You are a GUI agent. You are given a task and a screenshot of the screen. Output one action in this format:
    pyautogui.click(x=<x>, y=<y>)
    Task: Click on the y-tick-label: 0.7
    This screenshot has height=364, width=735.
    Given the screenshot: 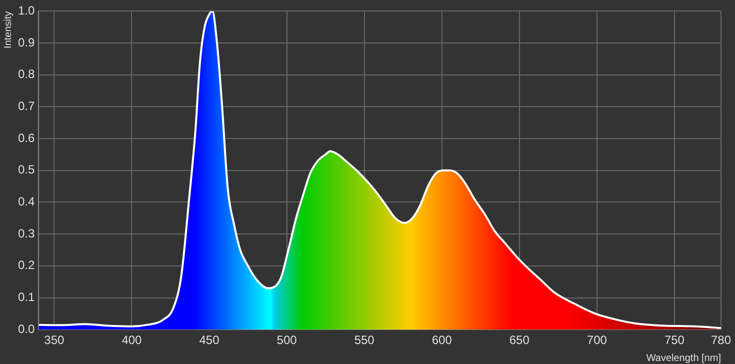 What is the action you would take?
    pyautogui.click(x=26, y=106)
    